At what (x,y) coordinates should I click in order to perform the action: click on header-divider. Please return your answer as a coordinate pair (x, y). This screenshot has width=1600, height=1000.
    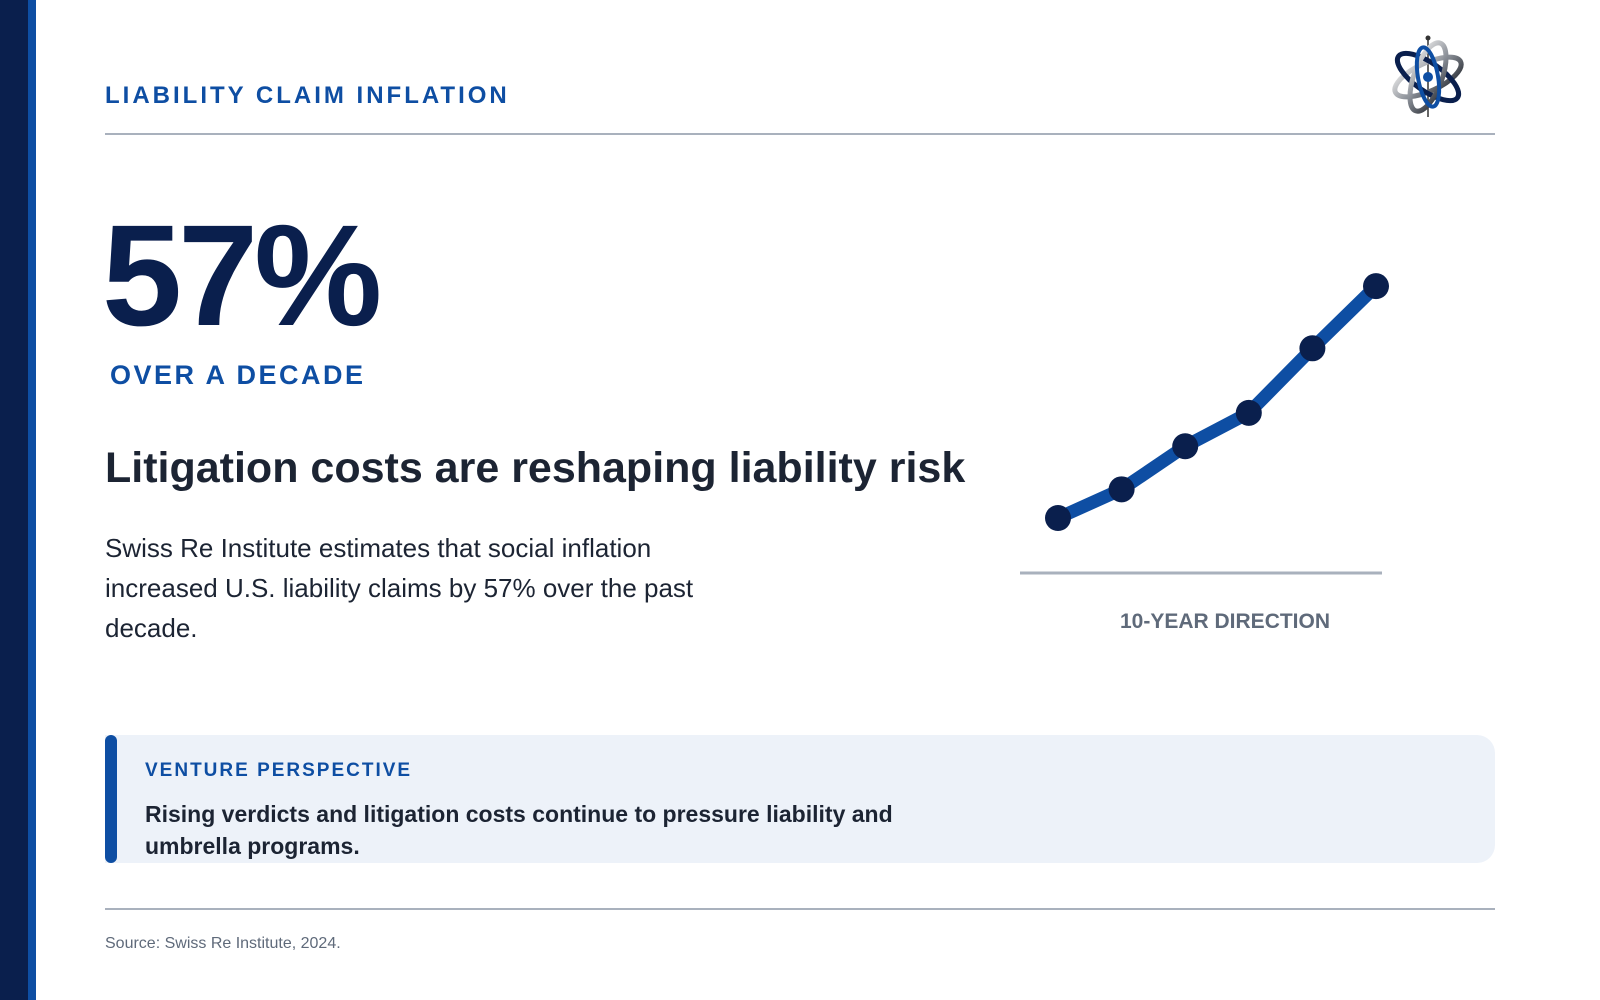
    Looking at the image, I should click on (800, 134).